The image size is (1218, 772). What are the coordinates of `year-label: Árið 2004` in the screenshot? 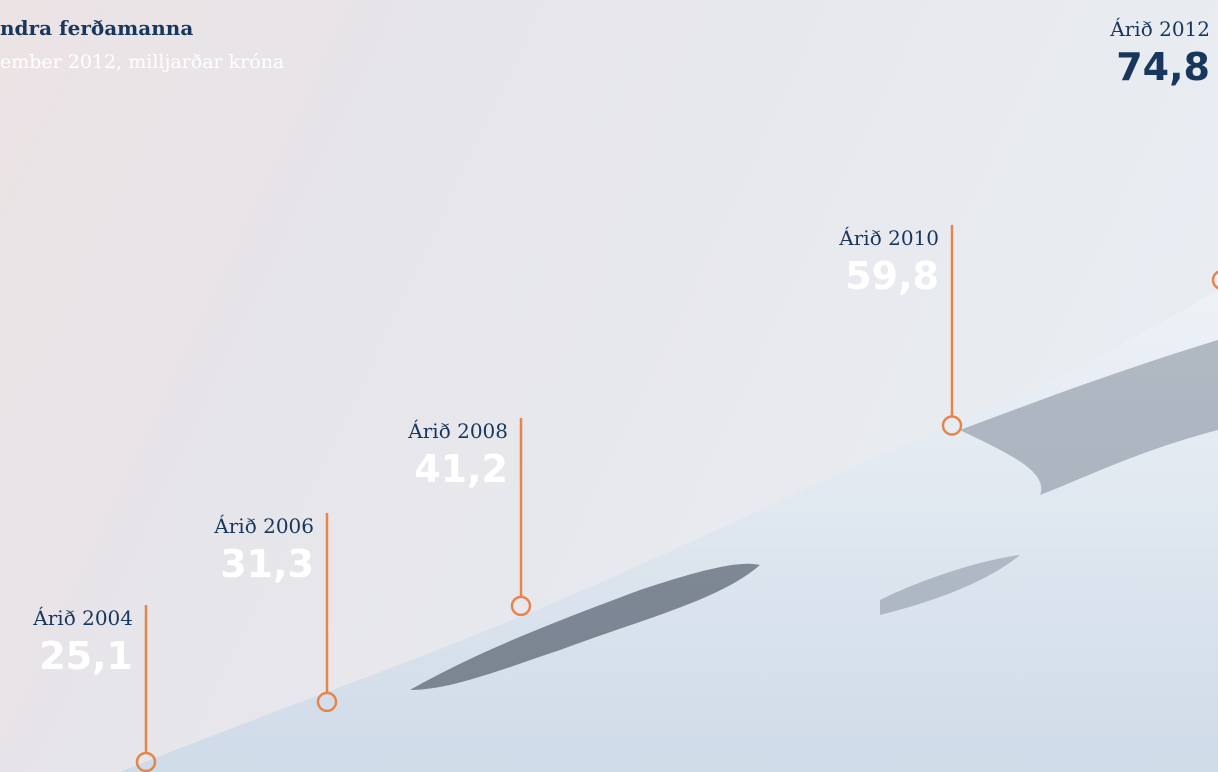 It's located at (82, 618).